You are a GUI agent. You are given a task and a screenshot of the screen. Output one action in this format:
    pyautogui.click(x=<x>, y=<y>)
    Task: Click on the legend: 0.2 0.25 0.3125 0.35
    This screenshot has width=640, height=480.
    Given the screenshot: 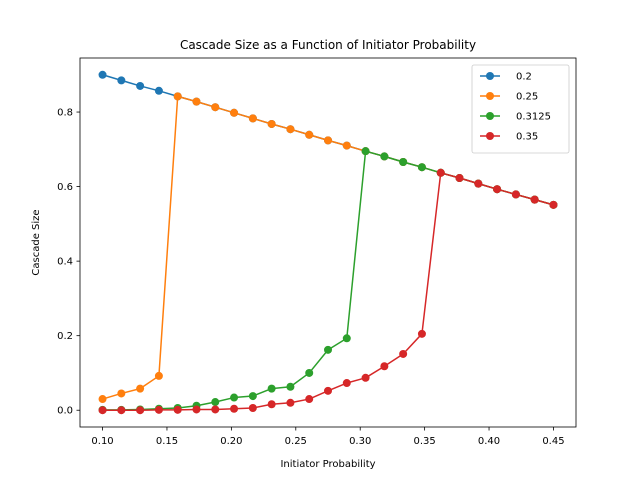 What is the action you would take?
    pyautogui.click(x=520, y=109)
    